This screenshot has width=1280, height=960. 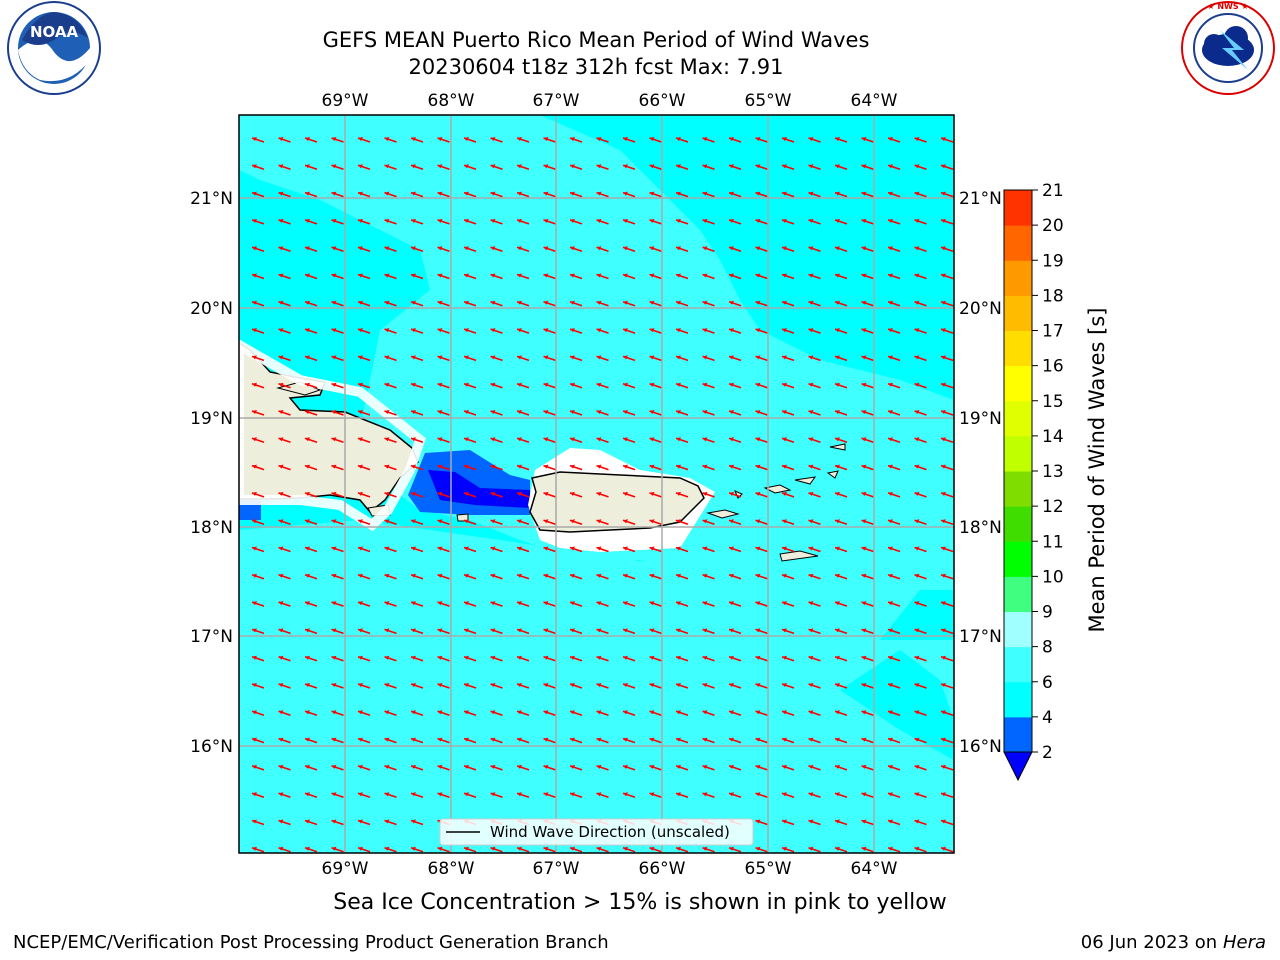 I want to click on chart-subtitle: 20230604 t18z 312h fcst Max: 7.91, so click(x=596, y=67).